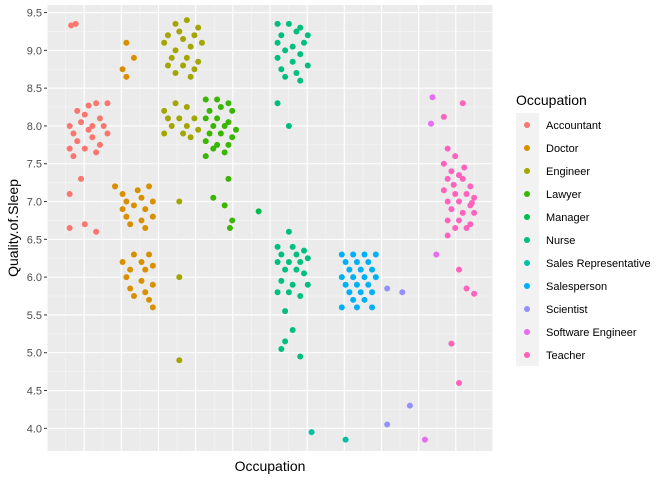 This screenshot has height=480, width=672. I want to click on legend-label: Teacher, so click(565, 356).